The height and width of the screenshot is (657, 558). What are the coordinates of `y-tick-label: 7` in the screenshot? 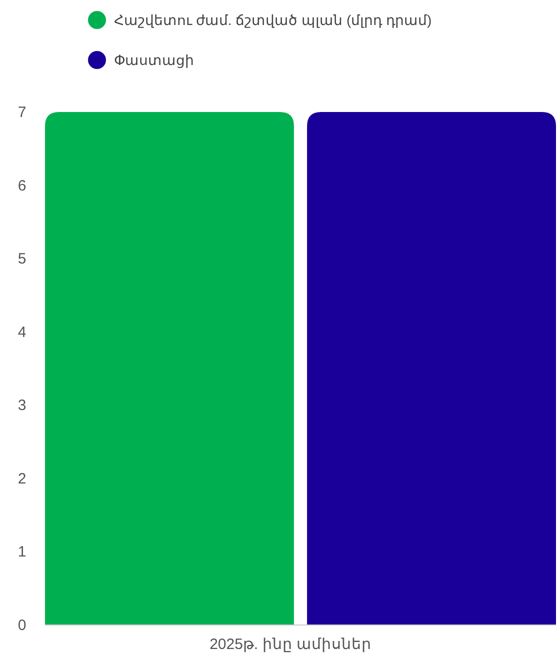 It's located at (22, 112).